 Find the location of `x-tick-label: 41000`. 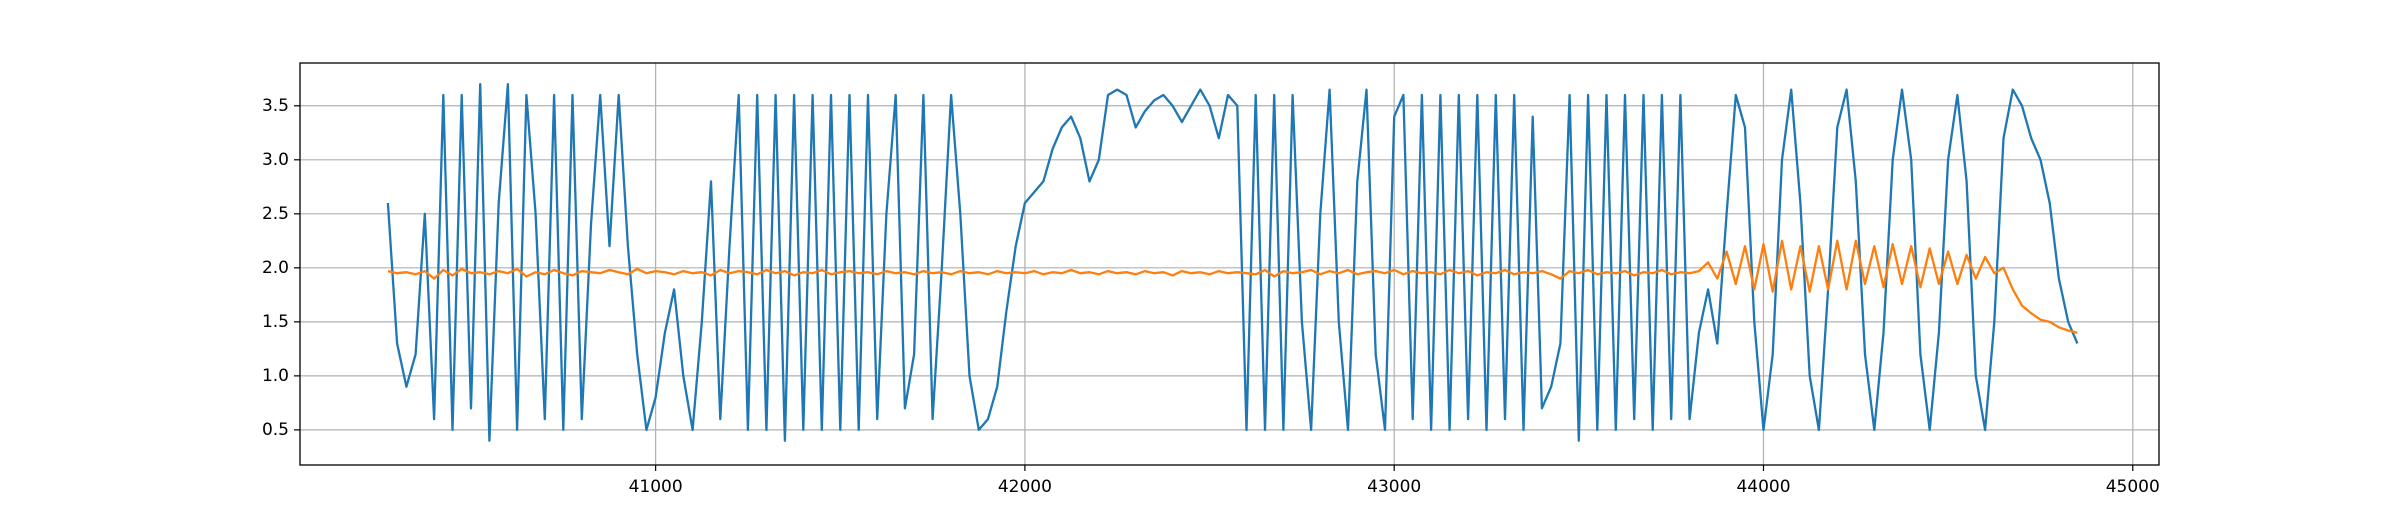

x-tick-label: 41000 is located at coordinates (656, 487).